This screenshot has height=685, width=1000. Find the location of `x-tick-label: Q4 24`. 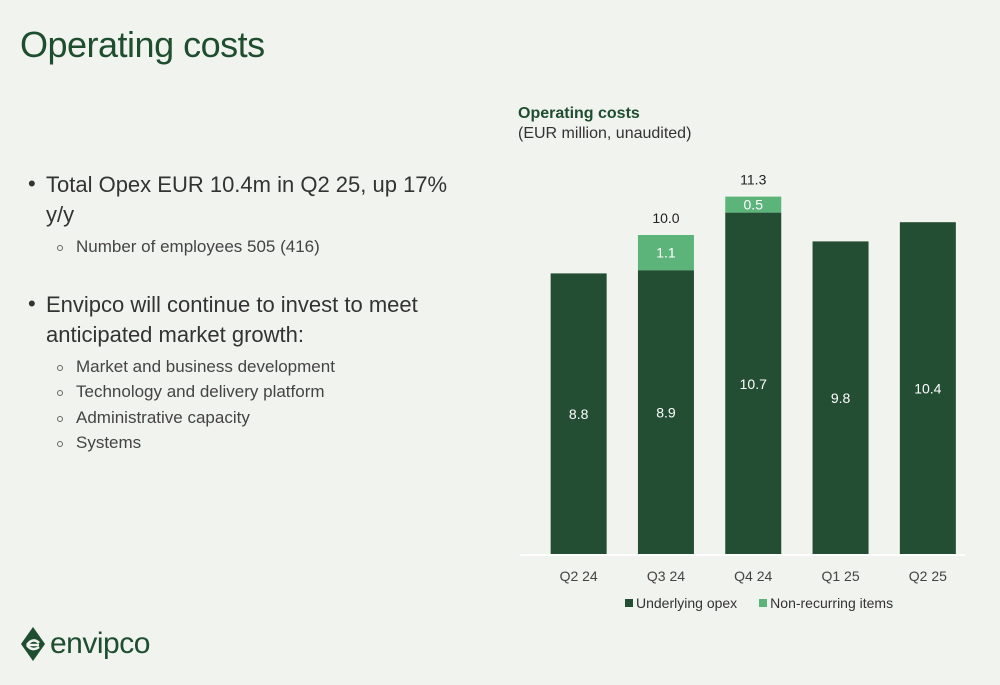

x-tick-label: Q4 24 is located at coordinates (753, 576).